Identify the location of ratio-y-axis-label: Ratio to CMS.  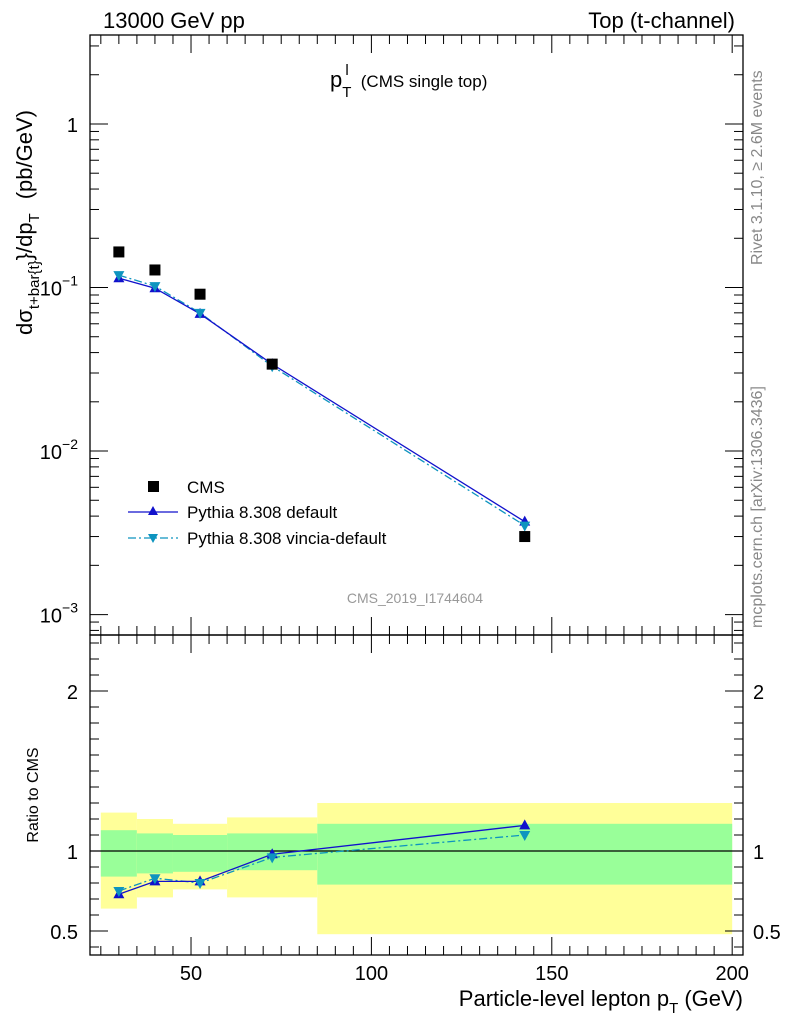
(33, 794).